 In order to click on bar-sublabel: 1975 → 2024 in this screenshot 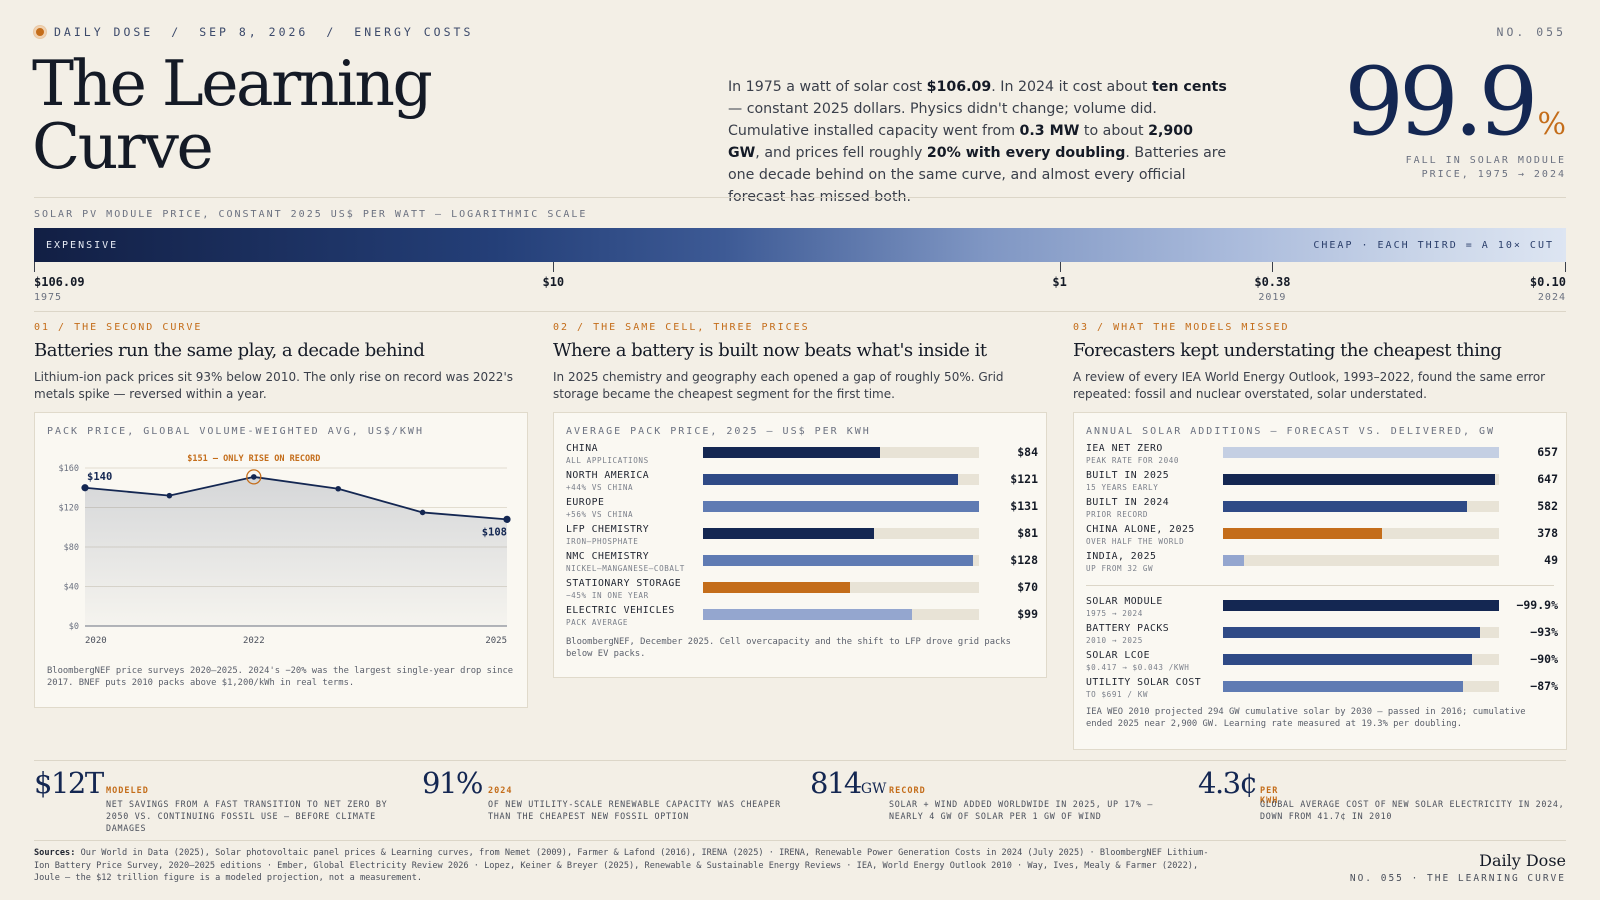, I will do `click(1114, 613)`.